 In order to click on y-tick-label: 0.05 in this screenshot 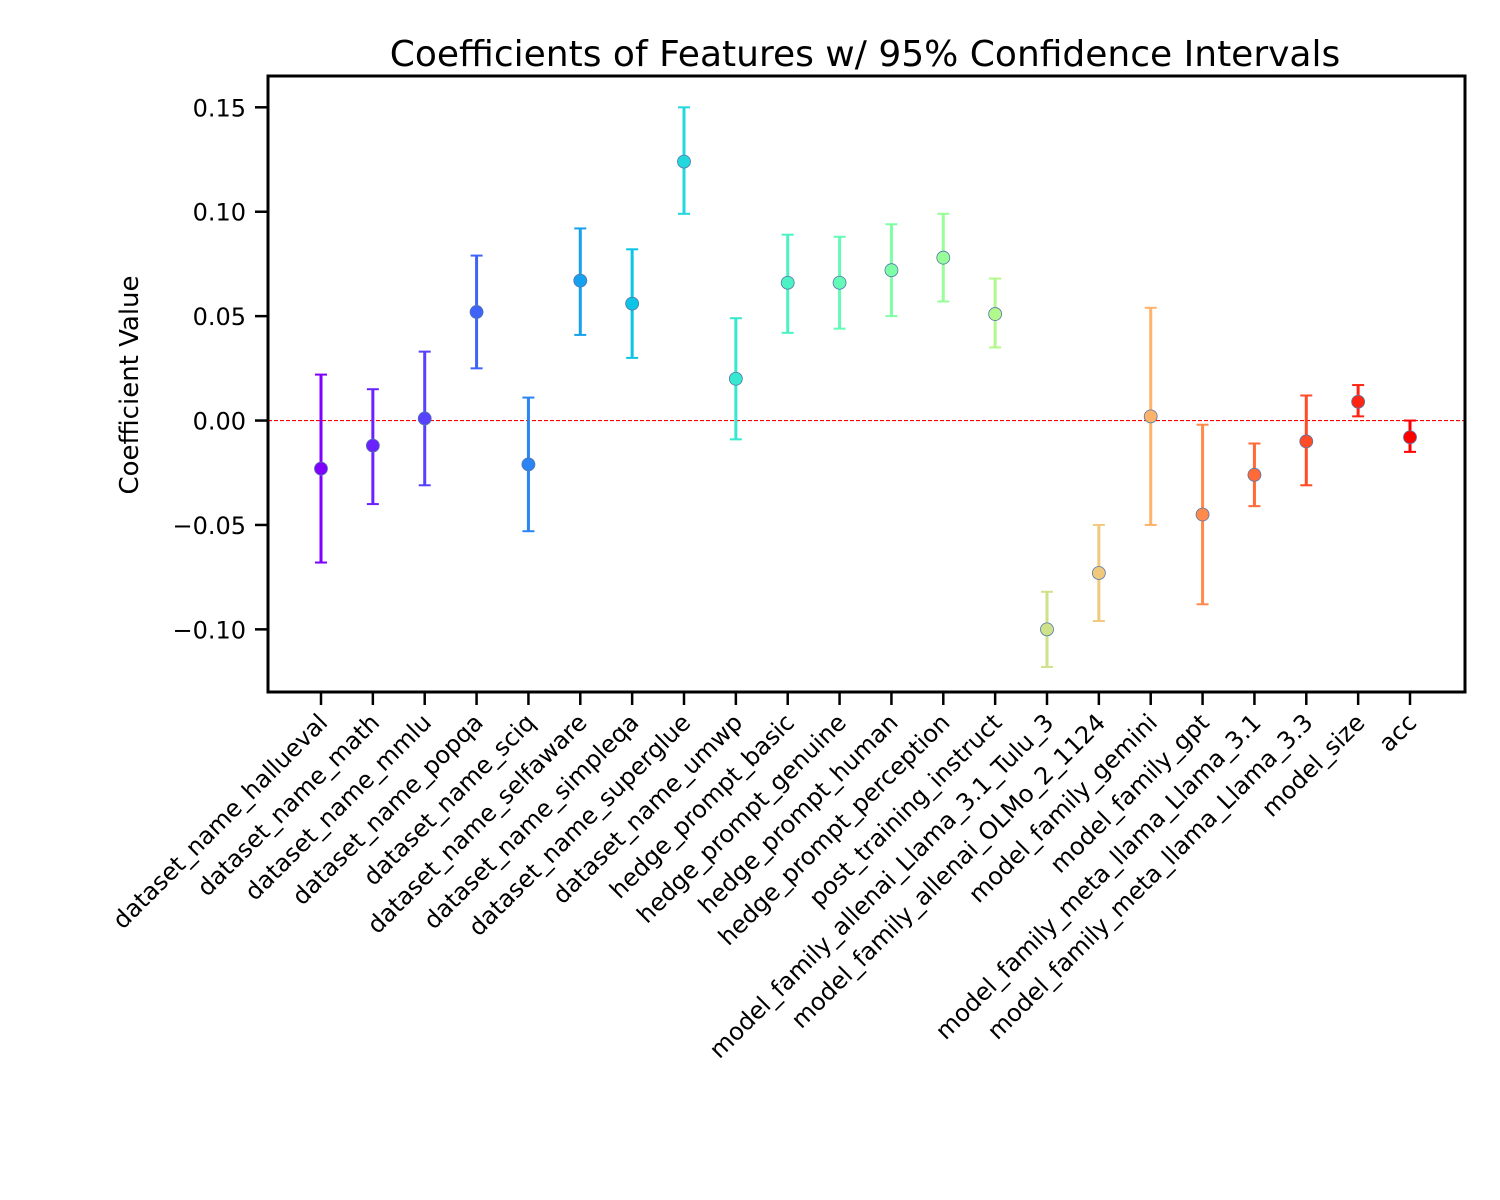, I will do `click(219, 317)`.